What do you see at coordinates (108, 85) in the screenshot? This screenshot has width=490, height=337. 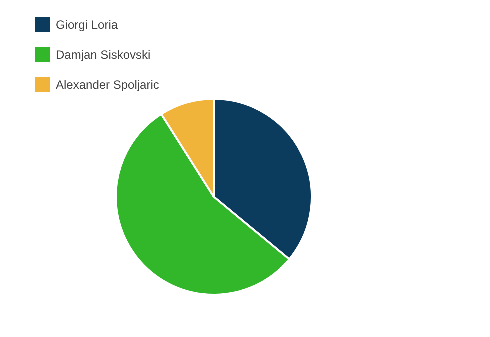 I see `legend-label: Alexander Spoljaric` at bounding box center [108, 85].